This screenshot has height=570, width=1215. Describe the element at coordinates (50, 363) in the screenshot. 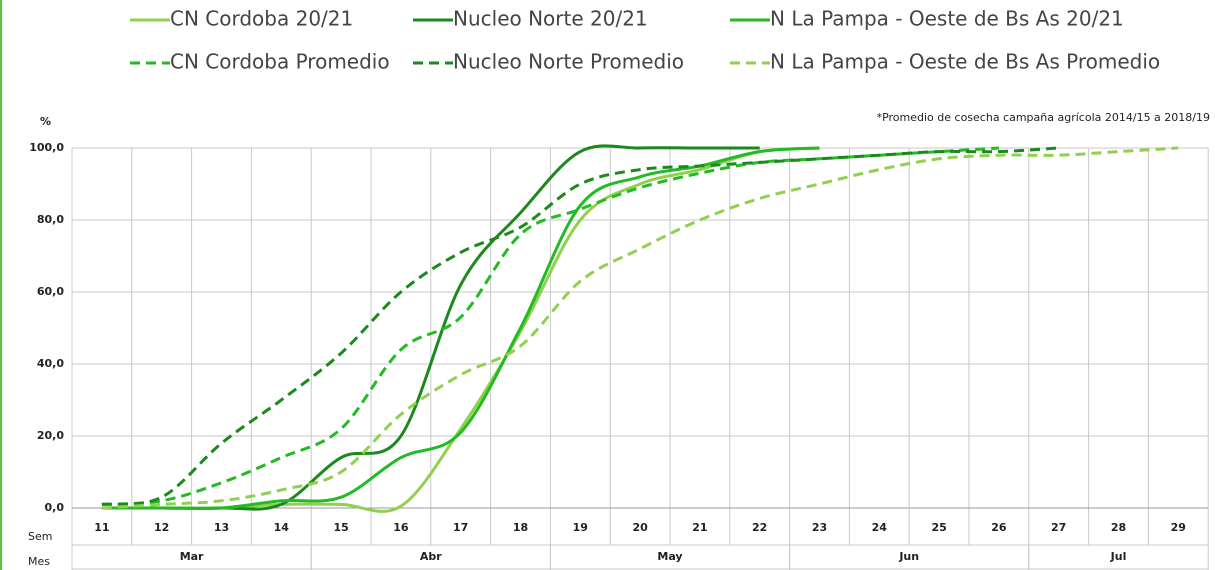

I see `y-tick-label: 40,0` at that location.